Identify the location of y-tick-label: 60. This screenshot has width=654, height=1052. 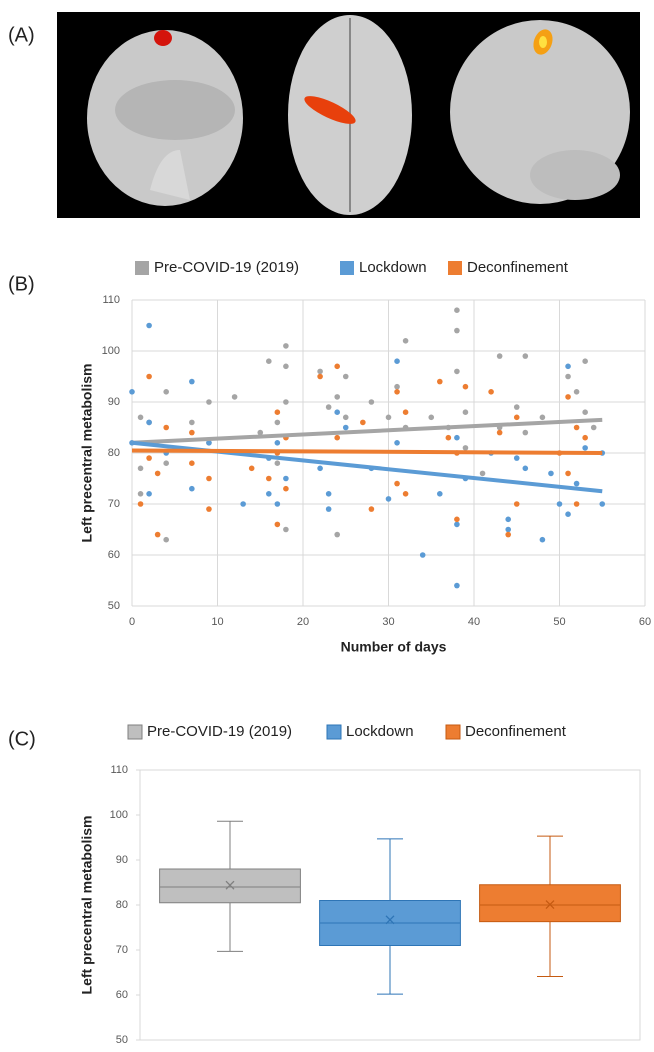
(114, 555).